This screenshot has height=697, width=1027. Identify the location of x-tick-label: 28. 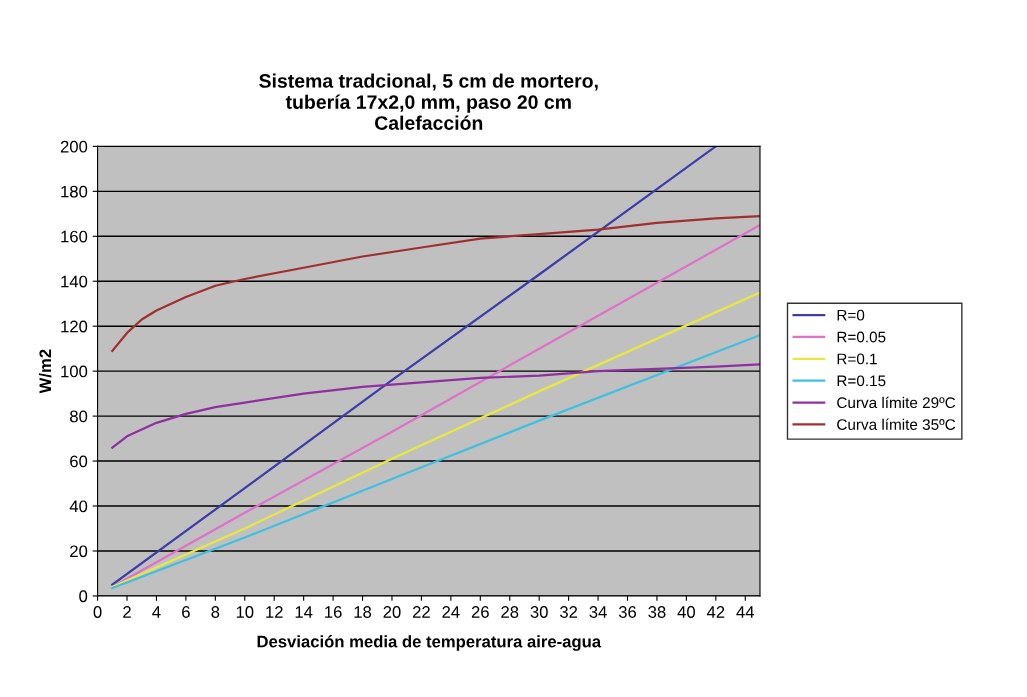
(510, 612).